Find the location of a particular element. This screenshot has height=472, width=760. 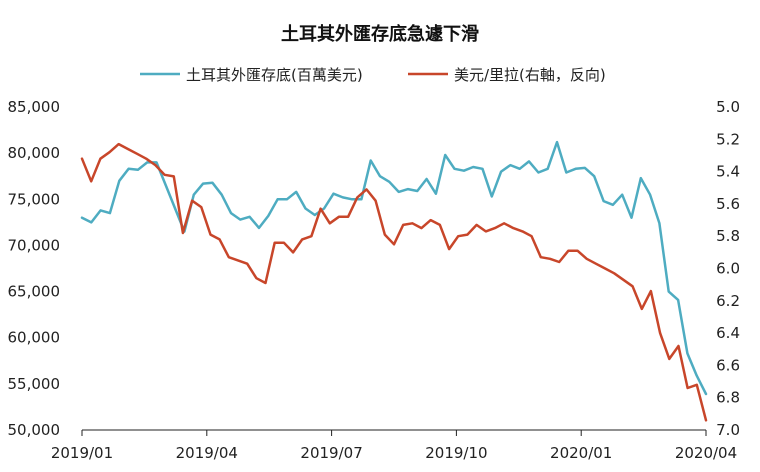

y-left-tick-label: 55,000 is located at coordinates (34, 384).